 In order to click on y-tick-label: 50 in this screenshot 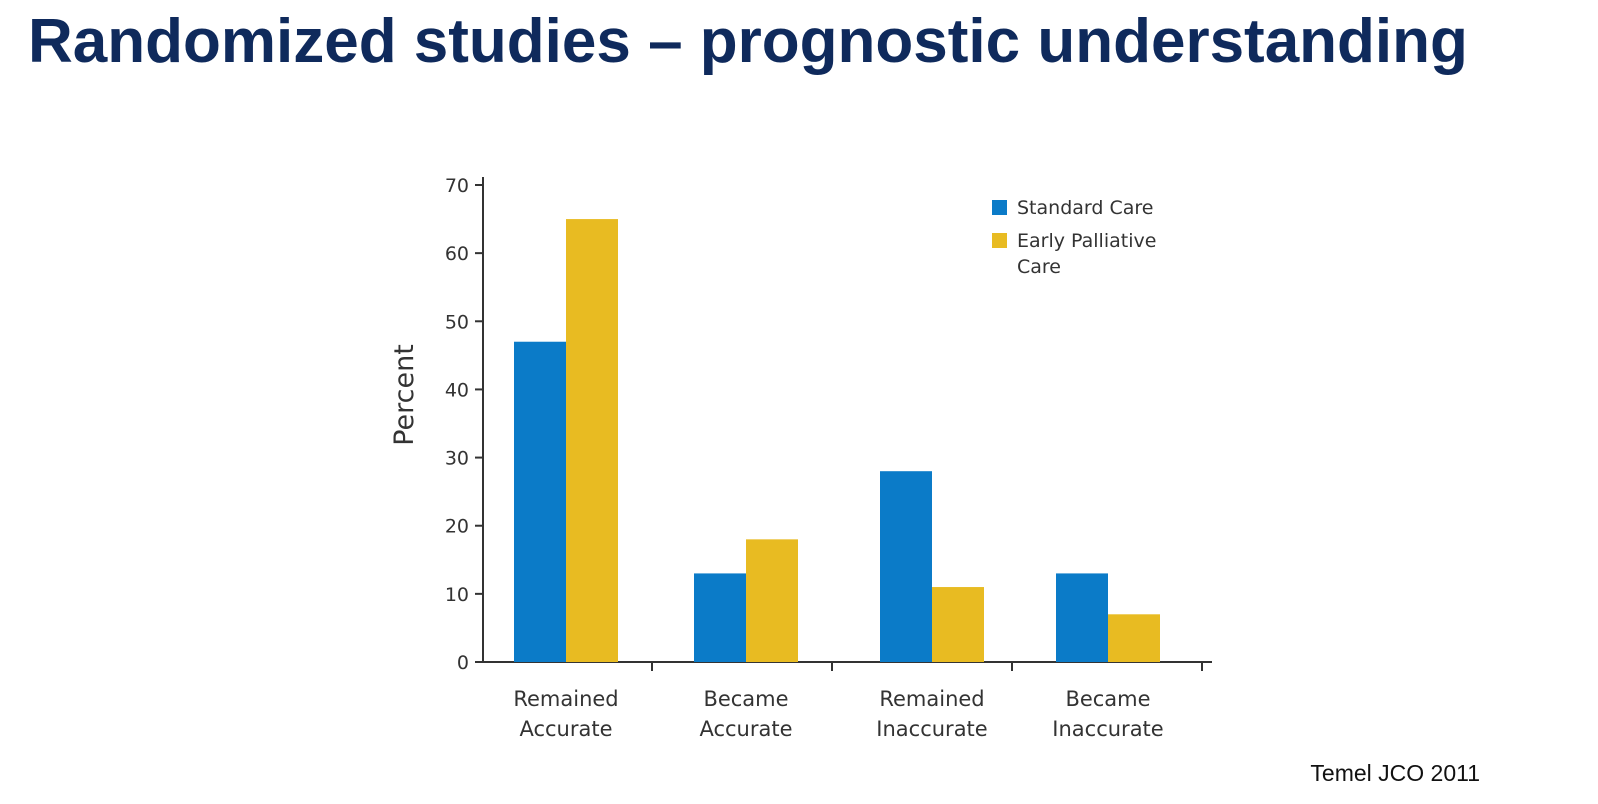, I will do `click(457, 322)`.